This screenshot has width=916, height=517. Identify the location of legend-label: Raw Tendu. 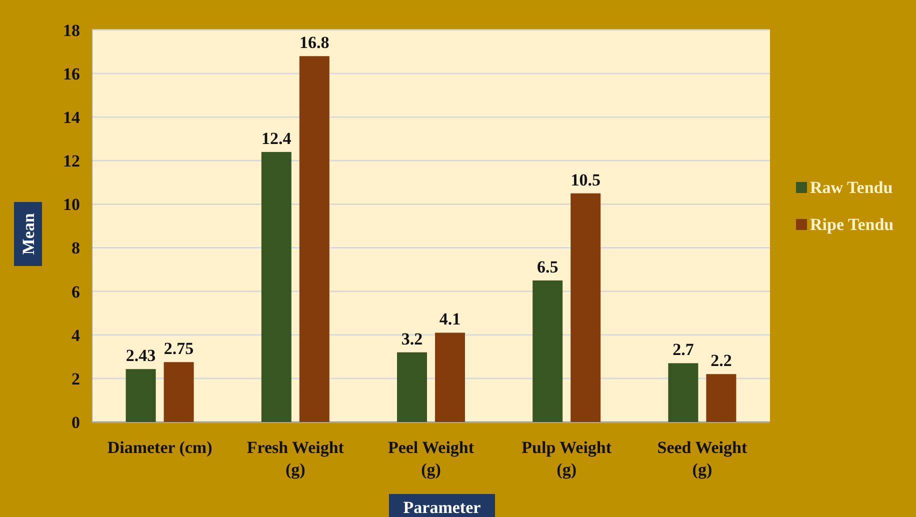
(851, 187).